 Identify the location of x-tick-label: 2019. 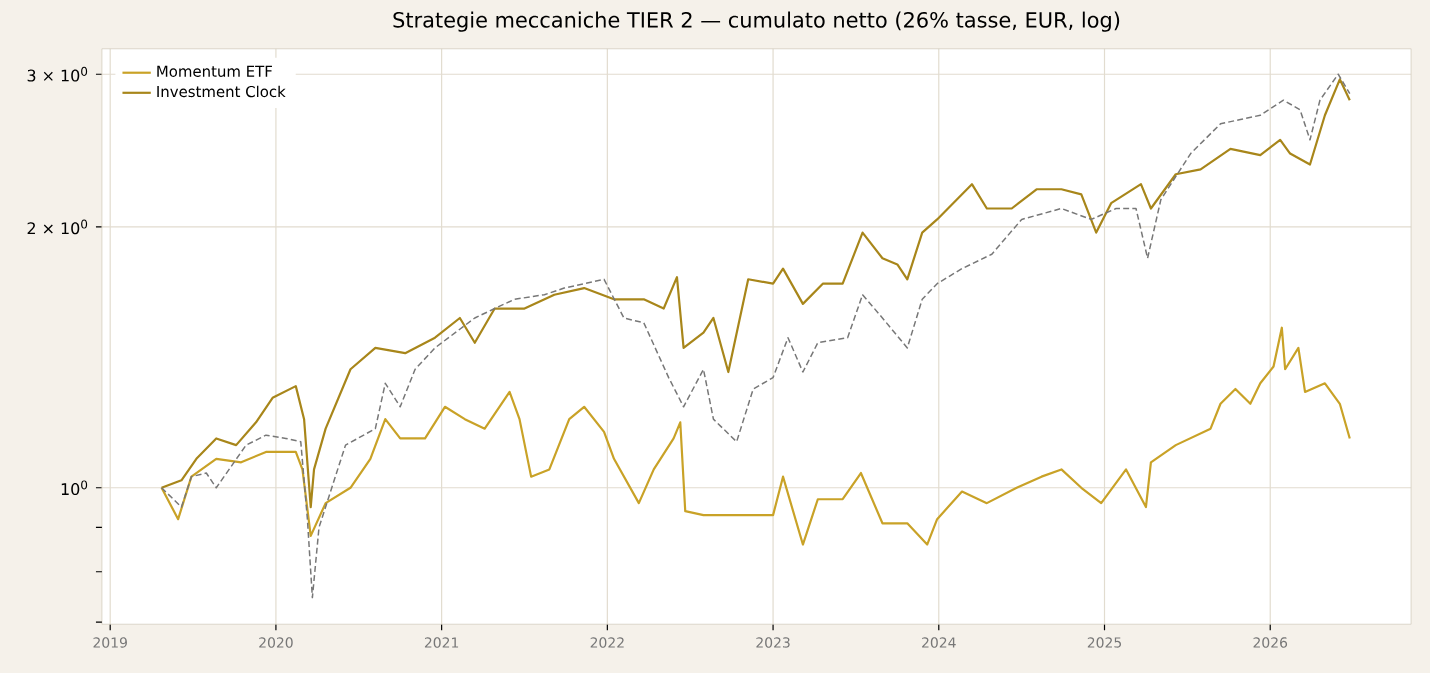
(110, 642).